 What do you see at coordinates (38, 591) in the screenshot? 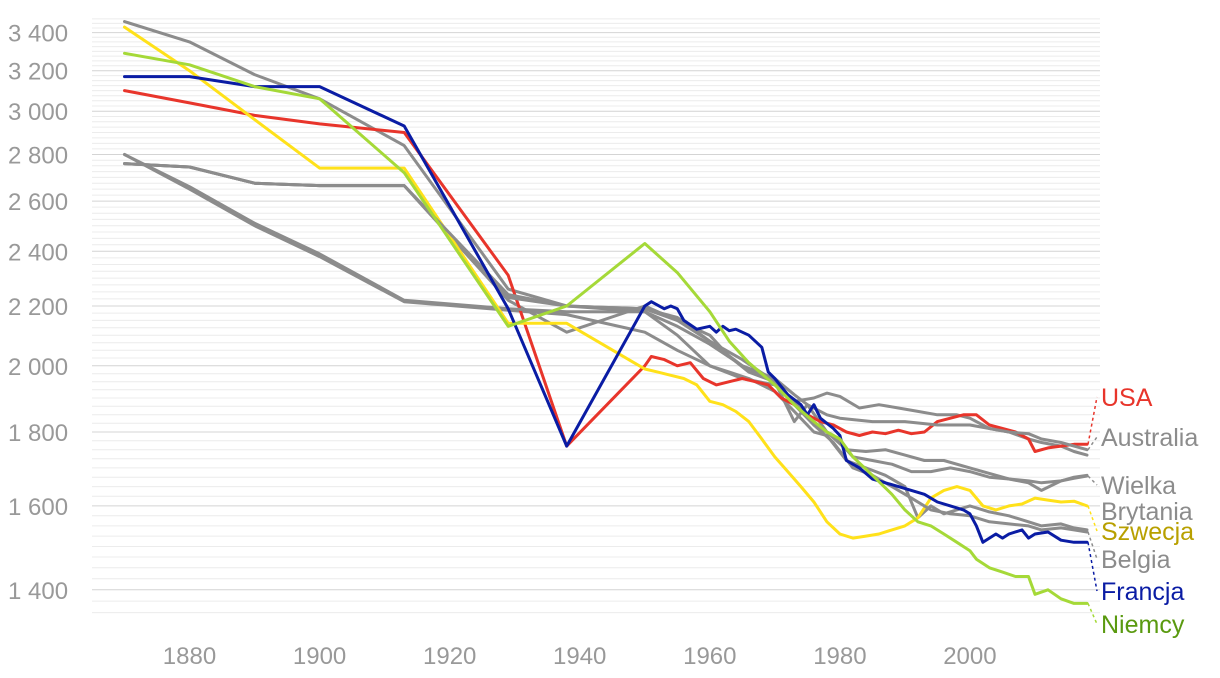
I see `y-tick-label: 1 400` at bounding box center [38, 591].